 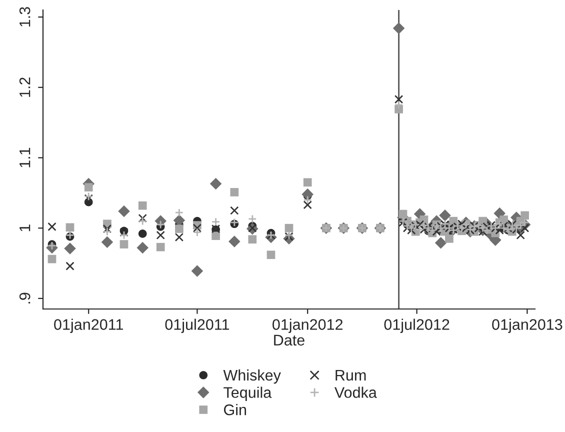 What do you see at coordinates (248, 393) in the screenshot?
I see `legend-label: Tequila` at bounding box center [248, 393].